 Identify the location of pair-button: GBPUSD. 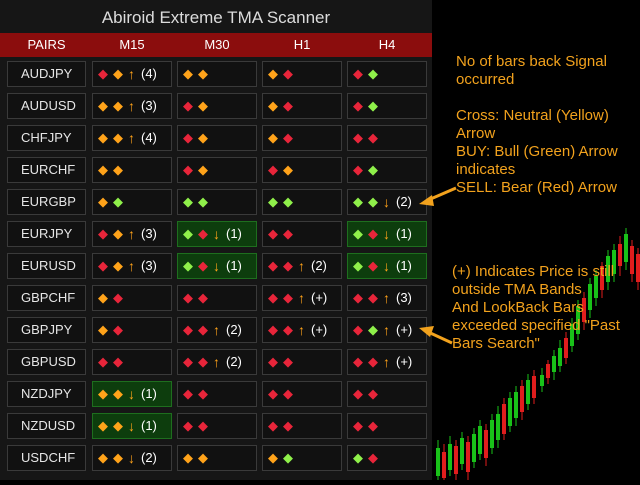
(46, 362).